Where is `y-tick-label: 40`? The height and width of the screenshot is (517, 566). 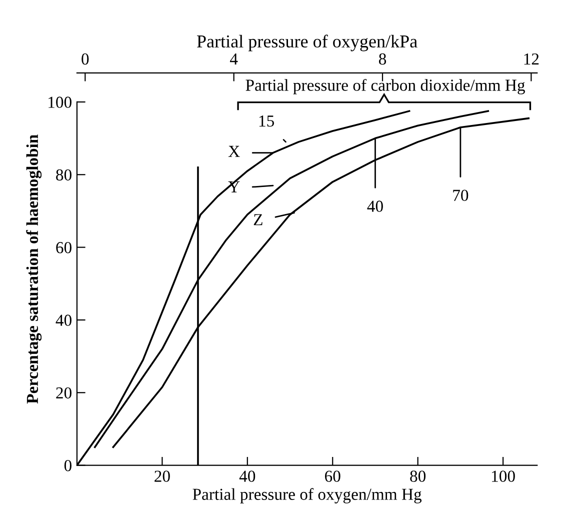 y-tick-label: 40 is located at coordinates (64, 320).